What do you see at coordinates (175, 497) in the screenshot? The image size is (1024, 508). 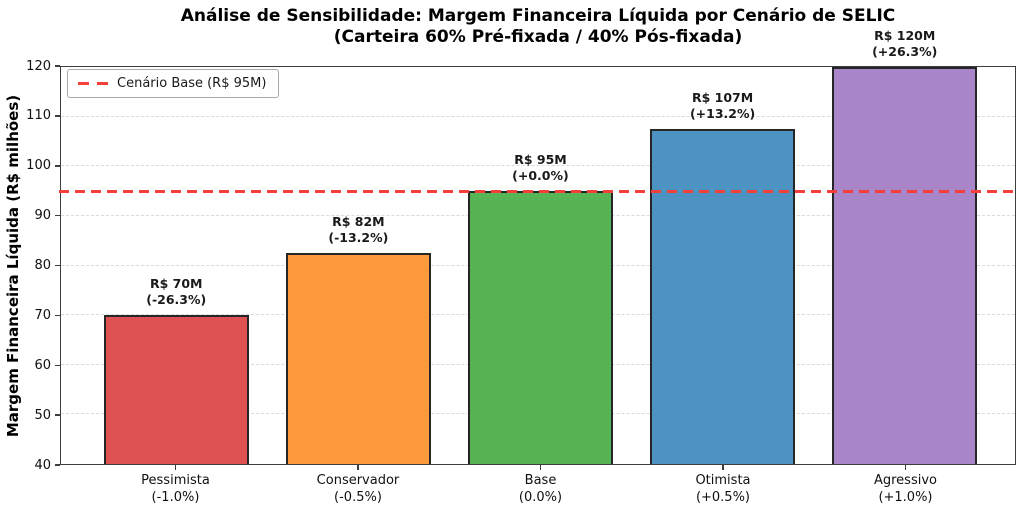 I see `scenario-rate-change: (-1.0%)` at bounding box center [175, 497].